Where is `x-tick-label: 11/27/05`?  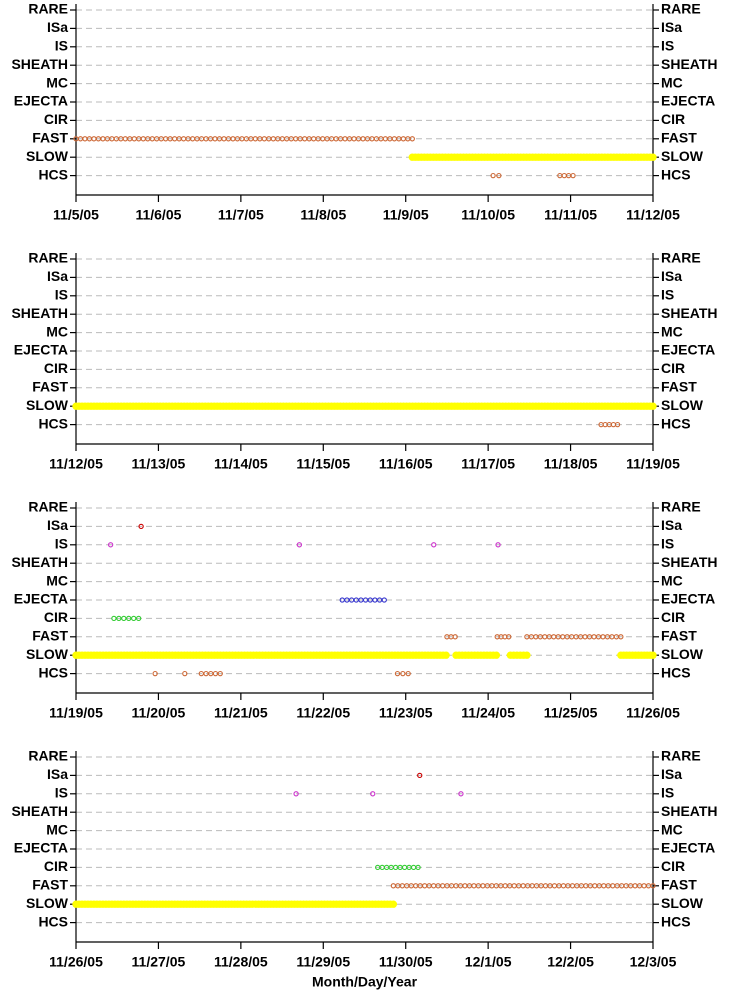
x-tick-label: 11/27/05 is located at coordinates (159, 962).